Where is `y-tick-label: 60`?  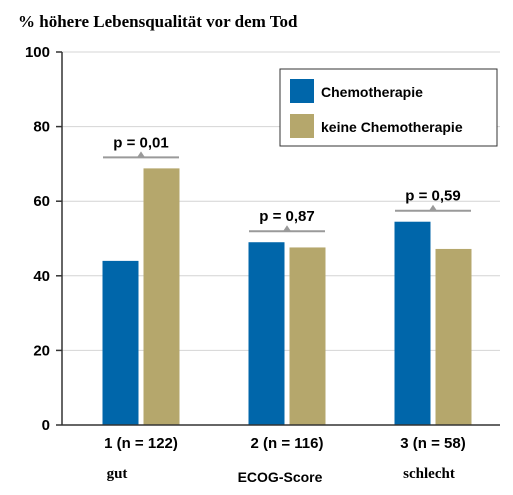 y-tick-label: 60 is located at coordinates (41, 201).